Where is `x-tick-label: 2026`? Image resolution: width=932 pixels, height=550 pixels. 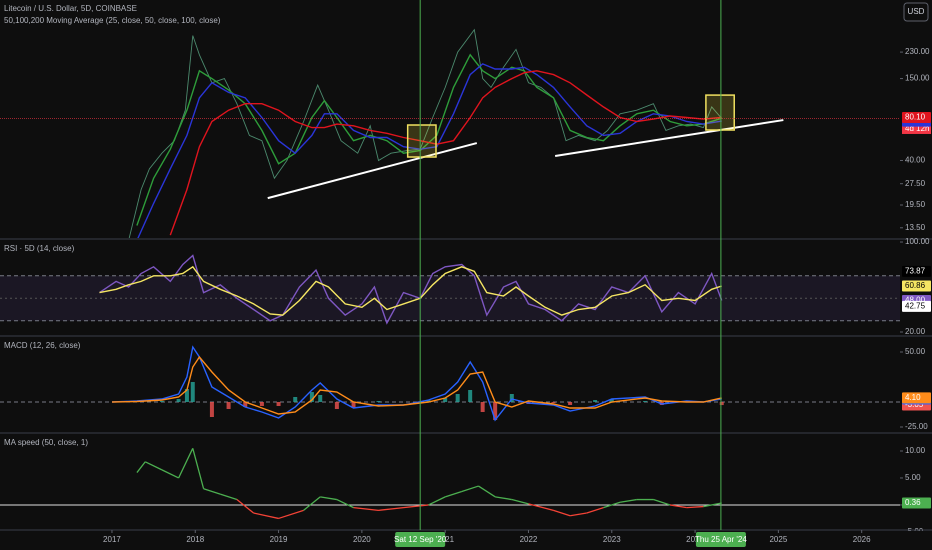 x-tick-label: 2026 is located at coordinates (862, 539).